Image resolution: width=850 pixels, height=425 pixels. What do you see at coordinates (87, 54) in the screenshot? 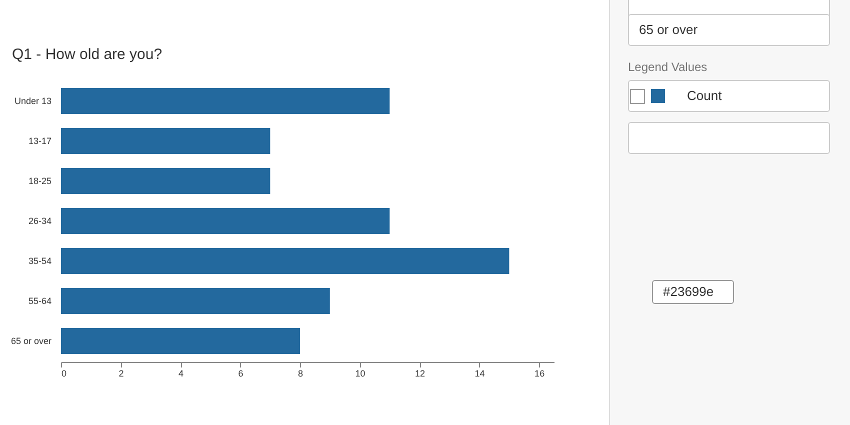
I see `chart-title: Q1 - How old are you?` at bounding box center [87, 54].